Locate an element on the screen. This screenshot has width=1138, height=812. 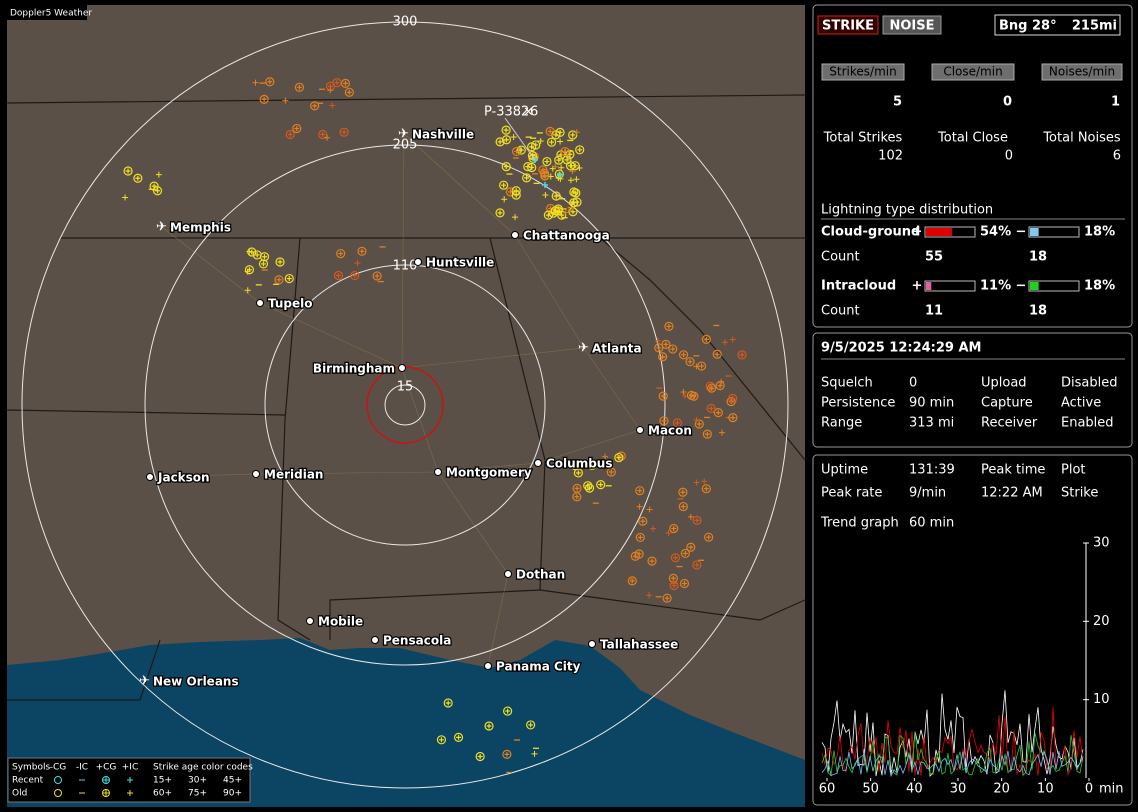
strike-button is located at coordinates (848, 25).